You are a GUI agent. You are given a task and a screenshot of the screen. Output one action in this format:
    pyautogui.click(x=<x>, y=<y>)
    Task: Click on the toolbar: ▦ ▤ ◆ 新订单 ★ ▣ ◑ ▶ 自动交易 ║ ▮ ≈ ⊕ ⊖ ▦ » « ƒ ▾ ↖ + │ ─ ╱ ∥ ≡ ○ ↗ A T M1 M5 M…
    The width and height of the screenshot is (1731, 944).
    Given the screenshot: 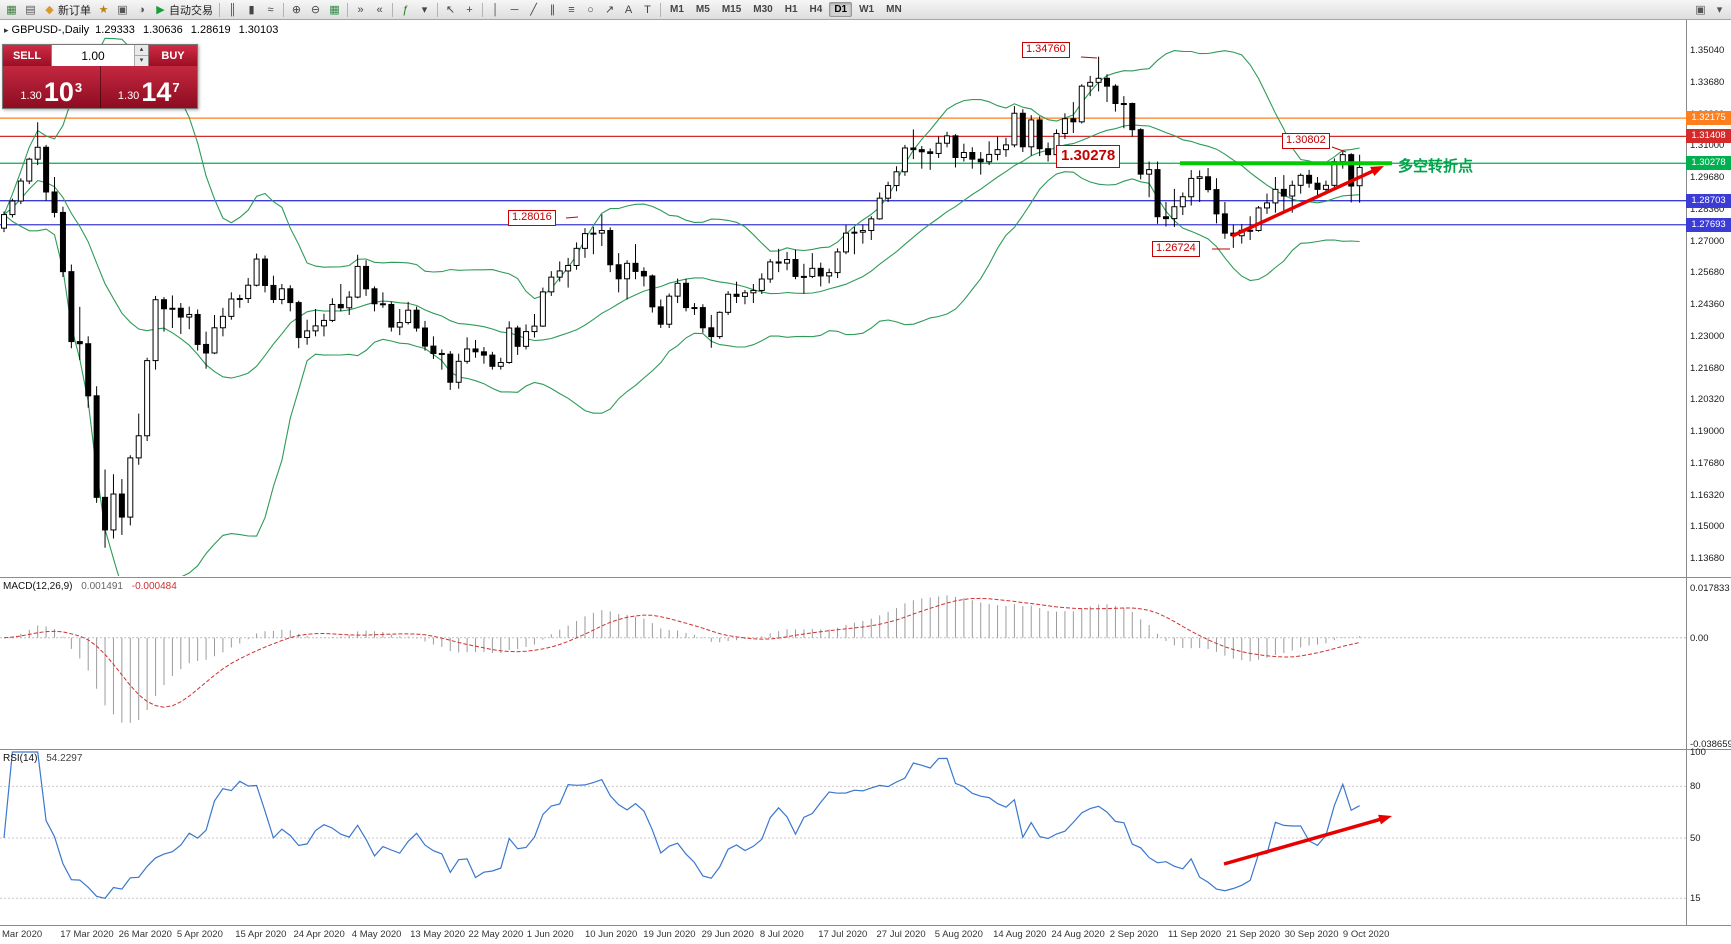 What is the action you would take?
    pyautogui.click(x=865, y=10)
    